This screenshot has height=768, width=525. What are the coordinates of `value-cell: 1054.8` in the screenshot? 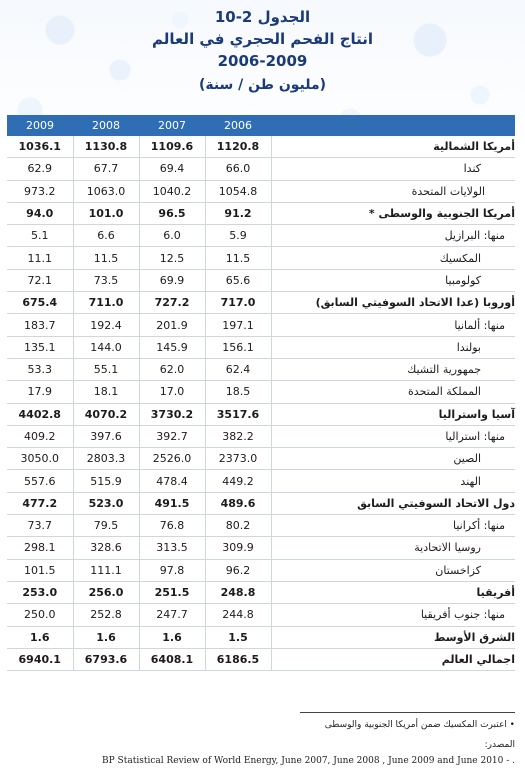 It's located at (238, 191).